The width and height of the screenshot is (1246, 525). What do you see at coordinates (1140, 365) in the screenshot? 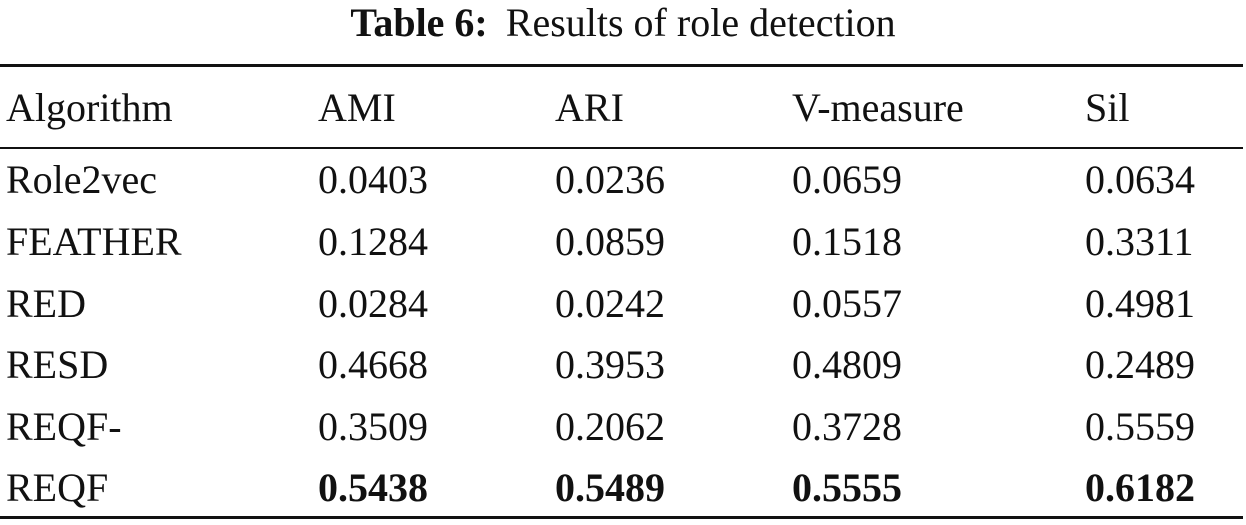
I see `cell-sil: 0.2489` at bounding box center [1140, 365].